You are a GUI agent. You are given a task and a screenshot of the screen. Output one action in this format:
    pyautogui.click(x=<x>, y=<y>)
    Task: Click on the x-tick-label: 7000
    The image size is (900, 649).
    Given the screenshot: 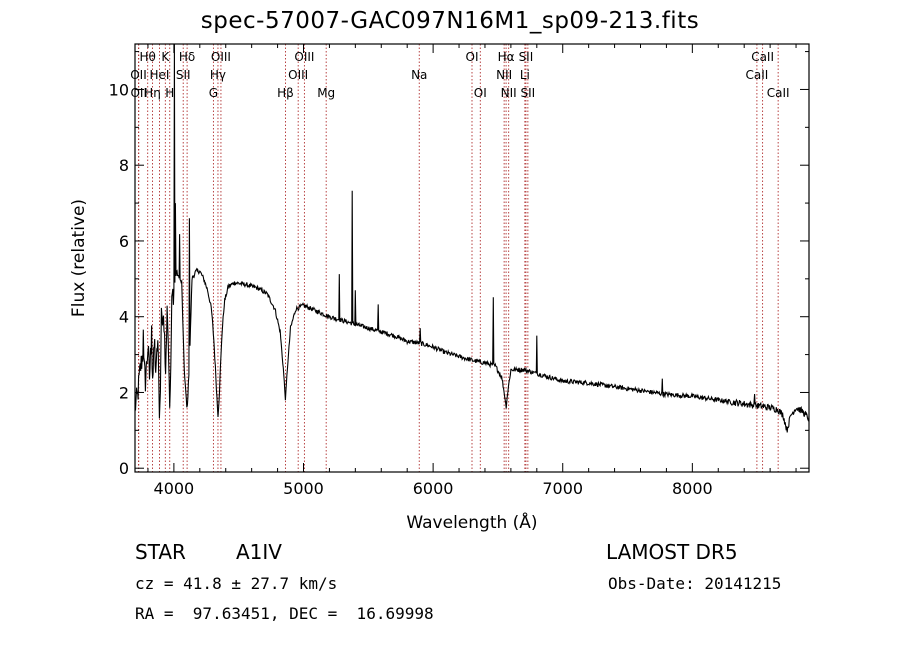 What is the action you would take?
    pyautogui.click(x=562, y=488)
    